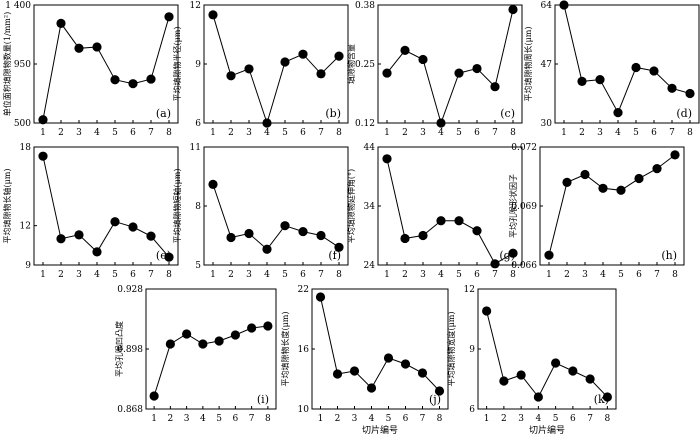 The width and height of the screenshot is (700, 434). I want to click on x-axis-label: 切片编号, so click(380, 429).